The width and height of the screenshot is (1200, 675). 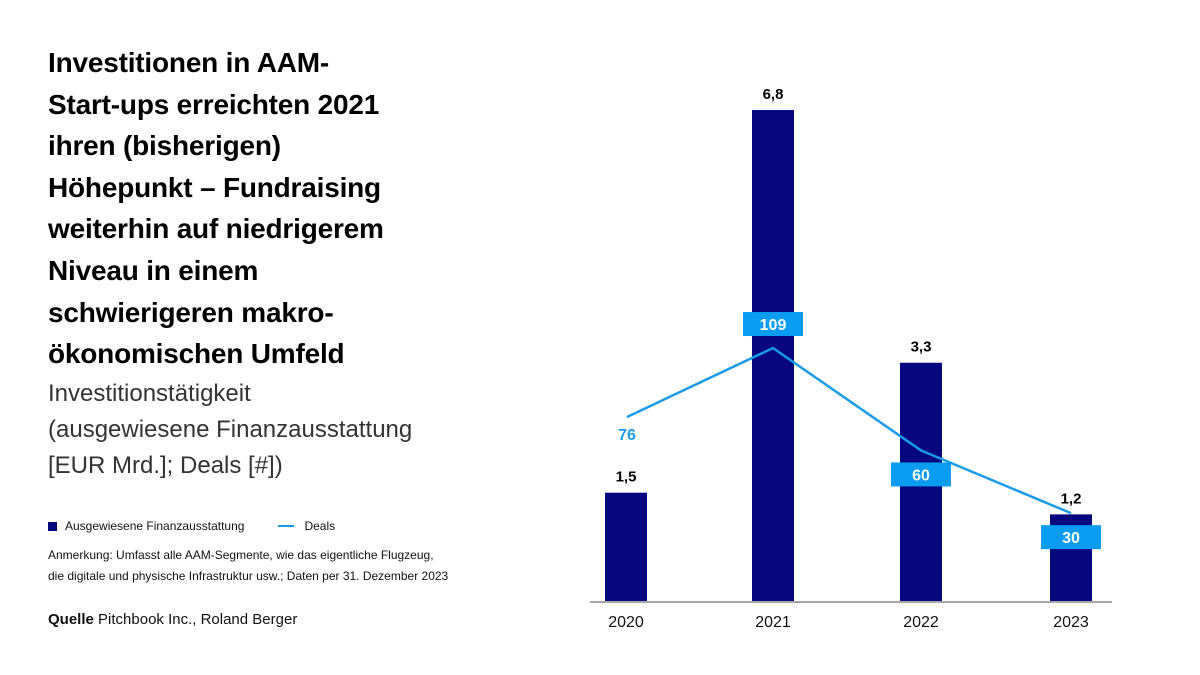 I want to click on title-line: ökonomischen Umfeld, so click(x=196, y=354).